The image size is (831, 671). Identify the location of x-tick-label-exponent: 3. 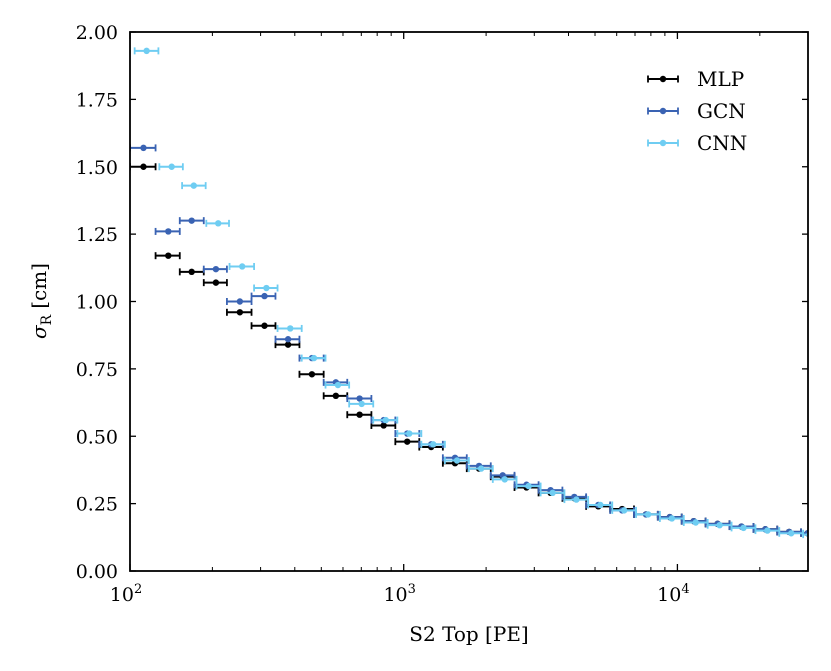
(412, 589).